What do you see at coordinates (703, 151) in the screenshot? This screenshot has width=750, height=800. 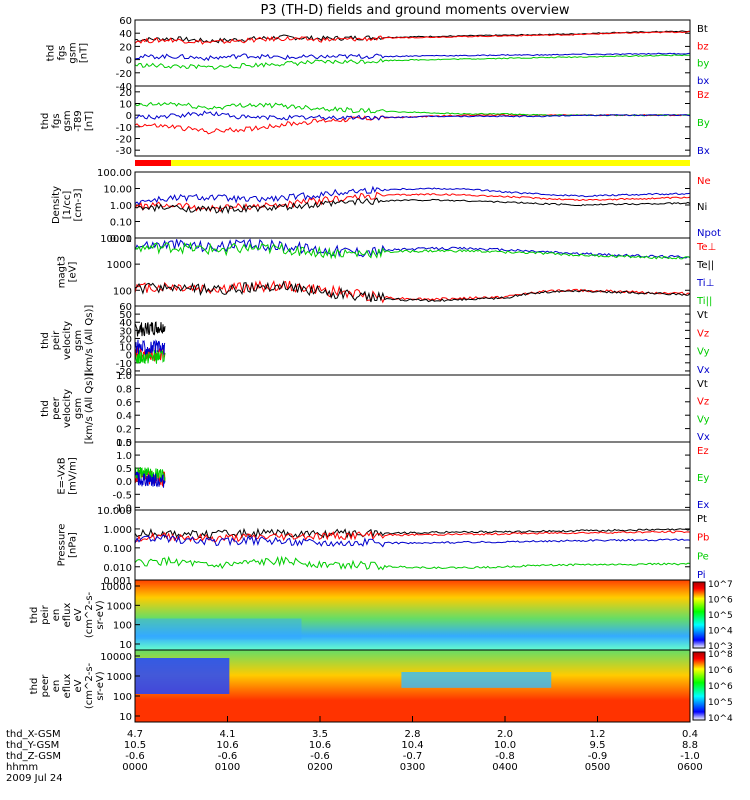 I see `legend-p2-2: Bx` at bounding box center [703, 151].